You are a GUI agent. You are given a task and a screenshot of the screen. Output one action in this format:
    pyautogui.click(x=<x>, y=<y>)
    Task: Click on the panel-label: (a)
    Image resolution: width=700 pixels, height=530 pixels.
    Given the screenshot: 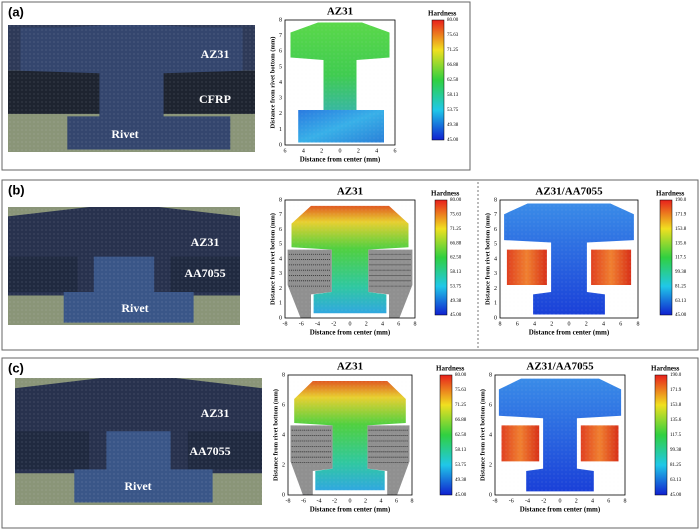 What is the action you would take?
    pyautogui.click(x=16, y=11)
    